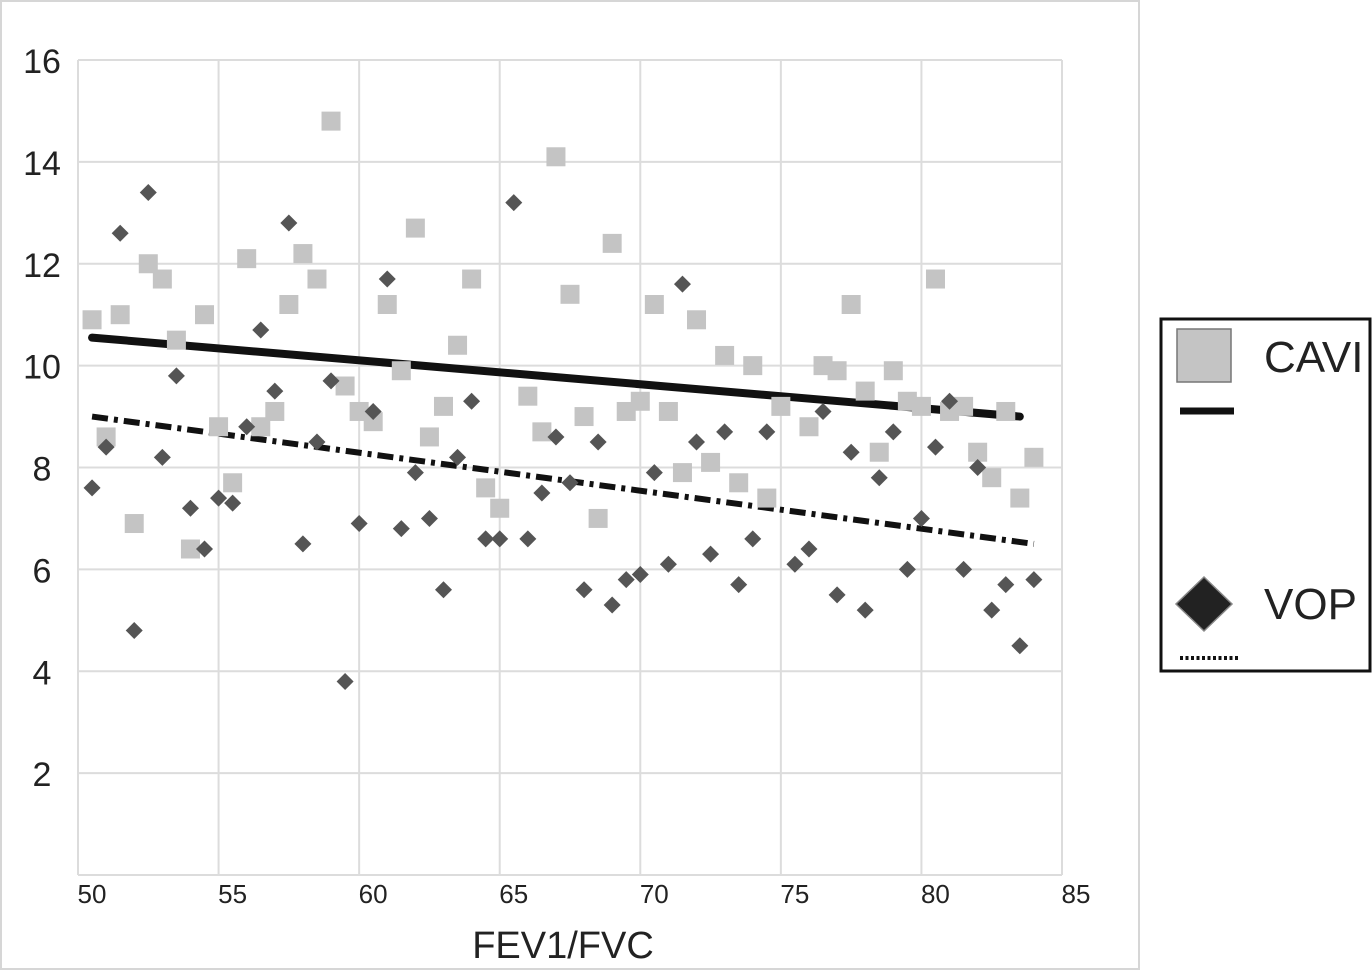 The image size is (1372, 978). What do you see at coordinates (1204, 604) in the screenshot?
I see `legend-vop-symbol` at bounding box center [1204, 604].